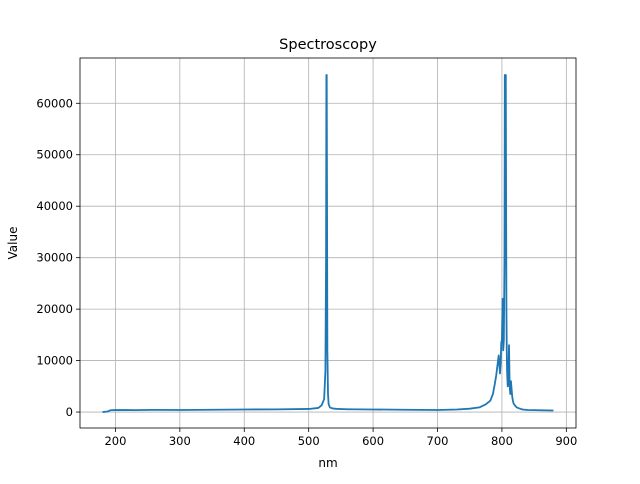 This screenshot has height=484, width=640. Describe the element at coordinates (328, 45) in the screenshot. I see `chart-title: Spectroscopy` at that location.